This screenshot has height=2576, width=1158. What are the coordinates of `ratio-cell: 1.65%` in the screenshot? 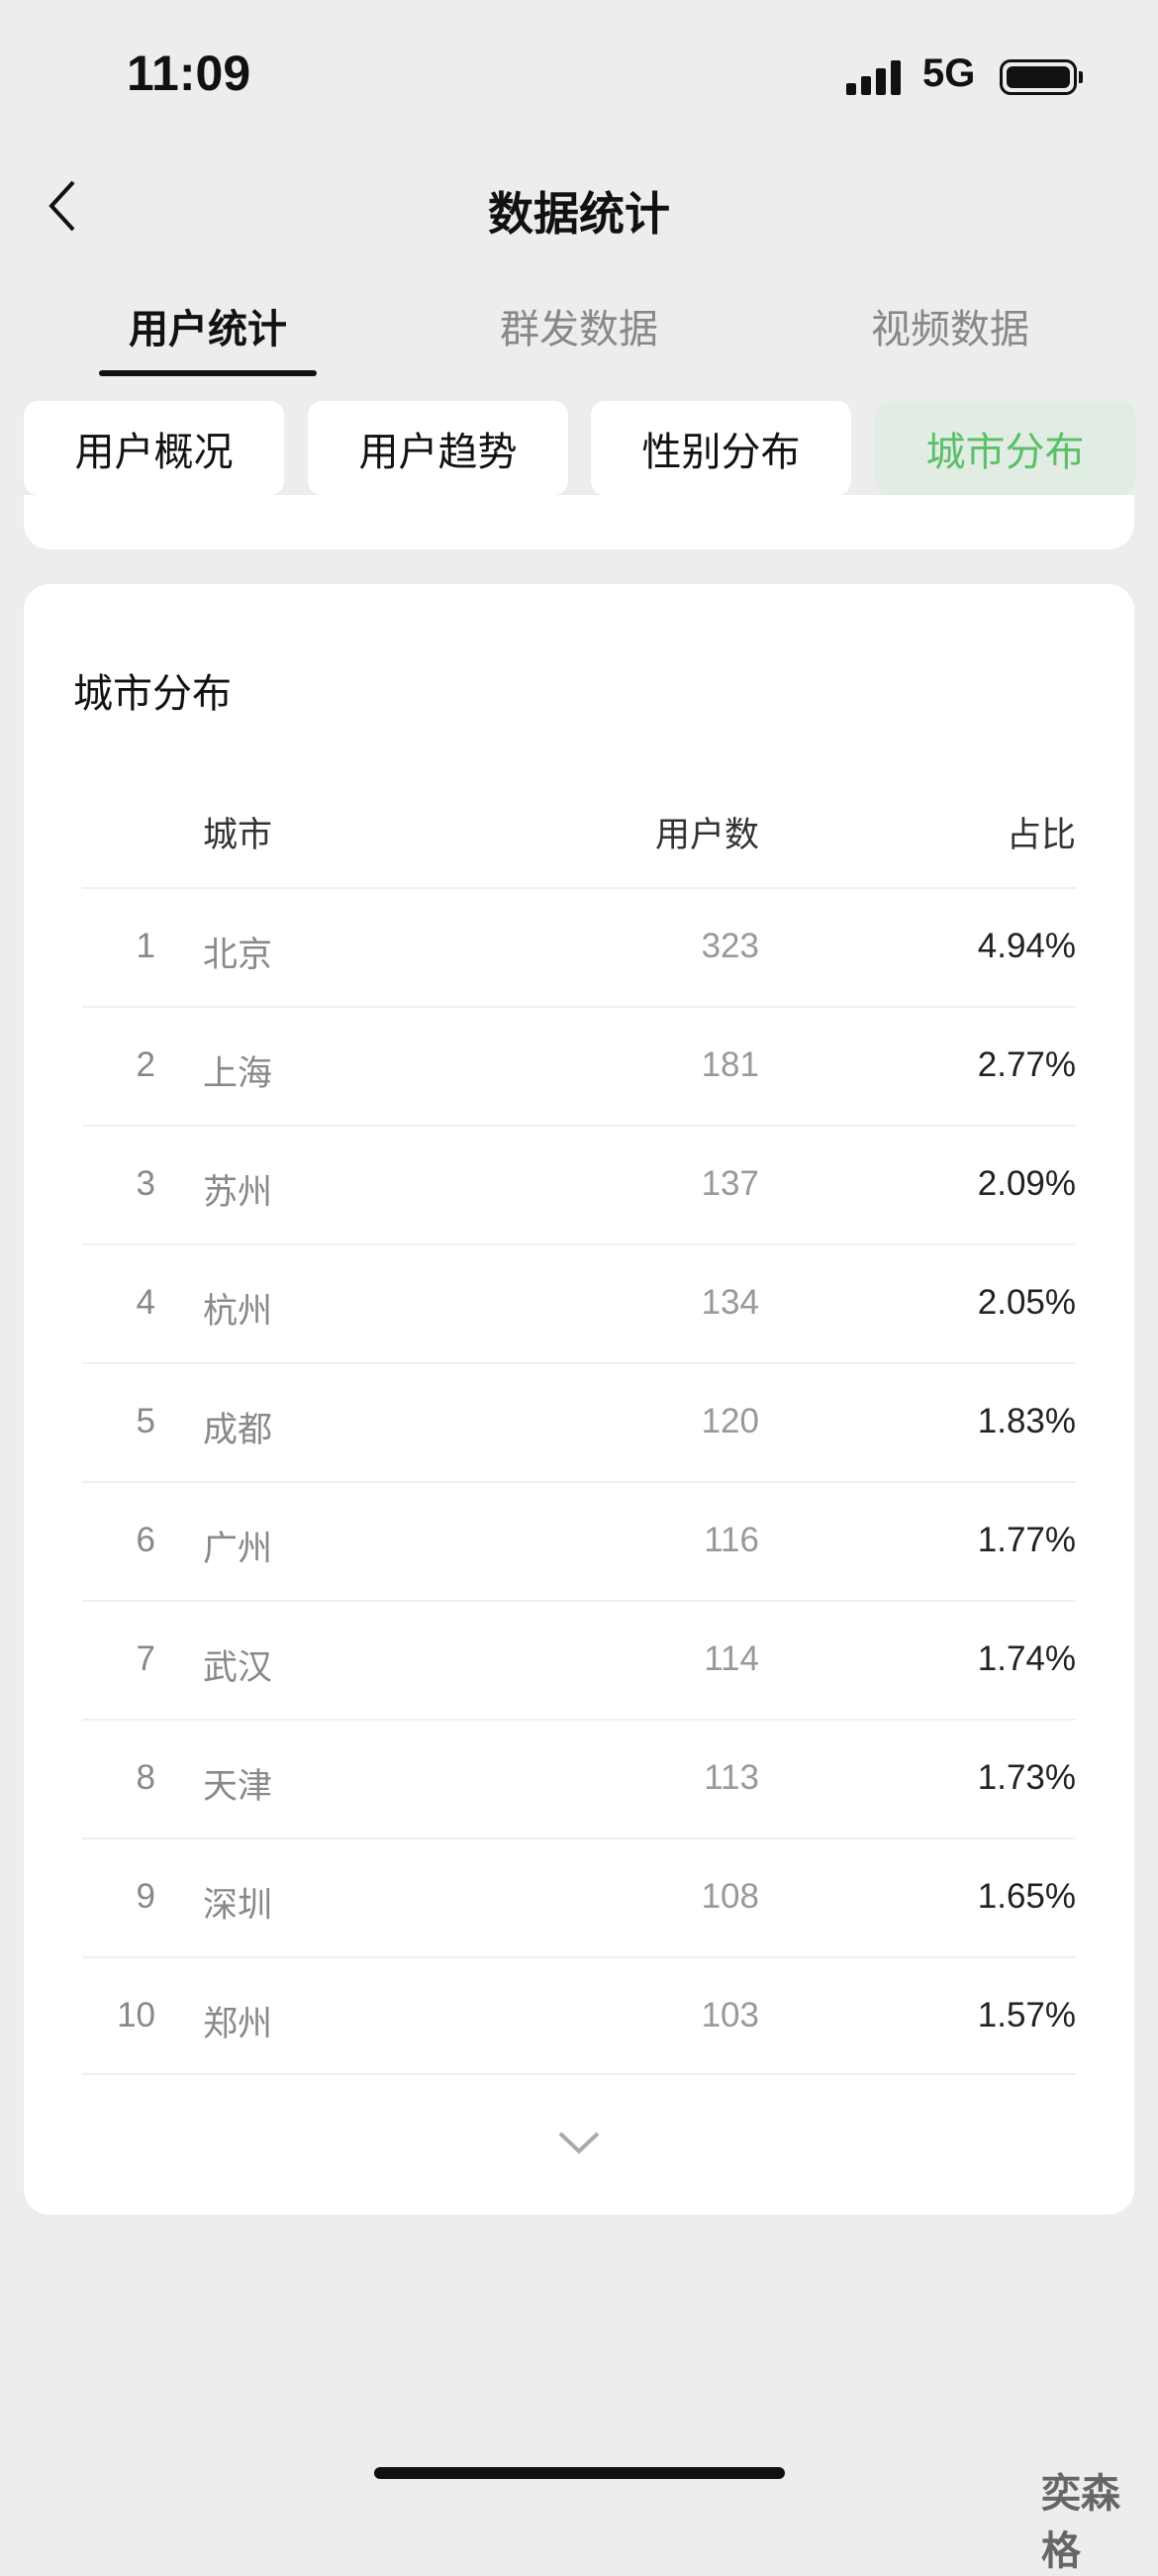 It's located at (1026, 1897).